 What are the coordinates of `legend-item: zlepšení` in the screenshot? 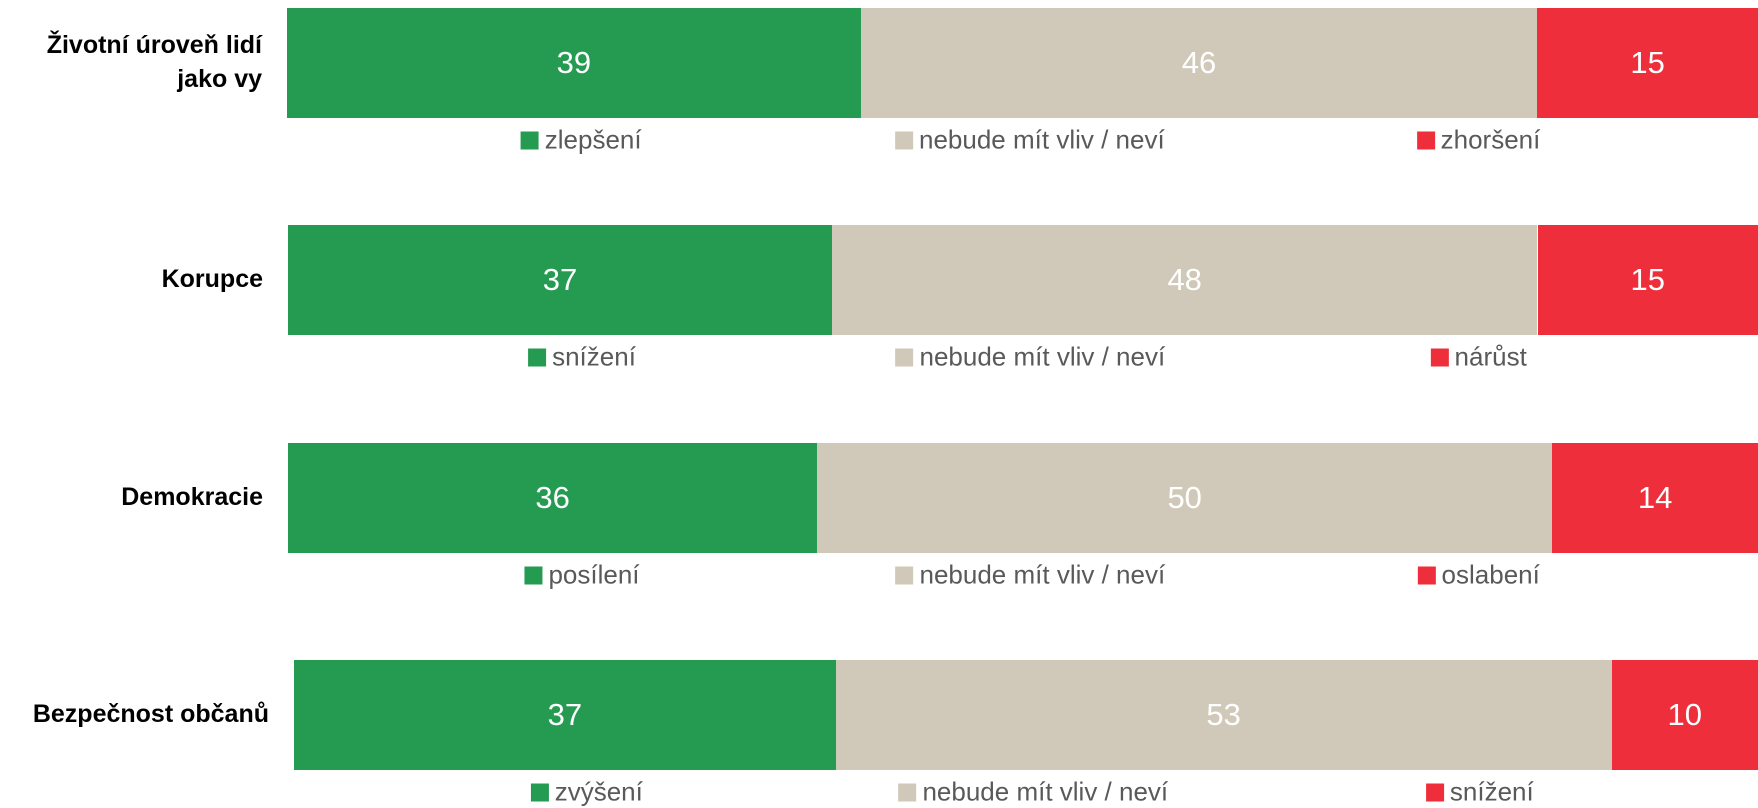 It's located at (581, 140).